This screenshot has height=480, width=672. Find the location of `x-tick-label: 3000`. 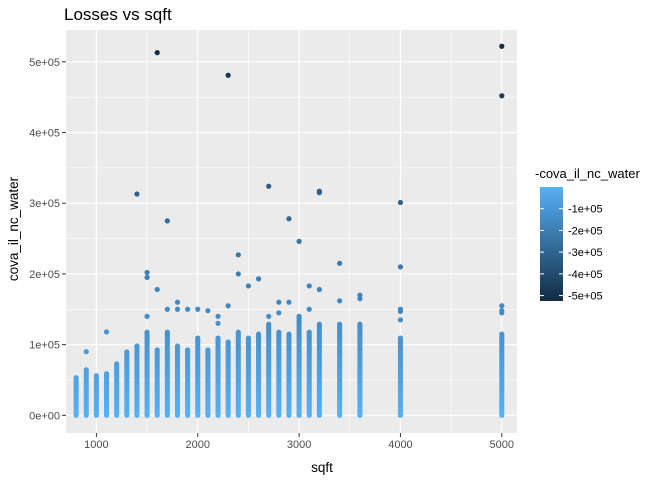

x-tick-label: 3000 is located at coordinates (299, 445).